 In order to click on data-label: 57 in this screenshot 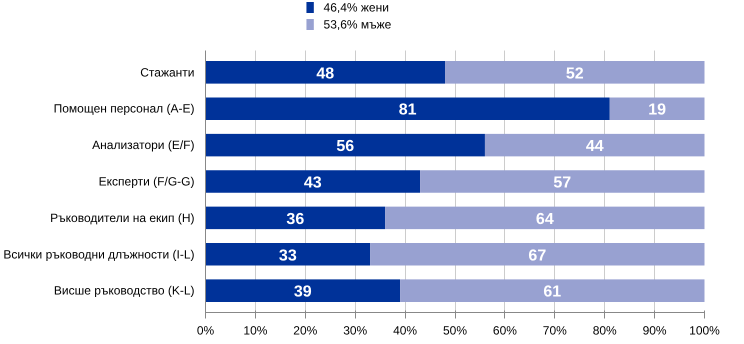, I will do `click(562, 183)`.